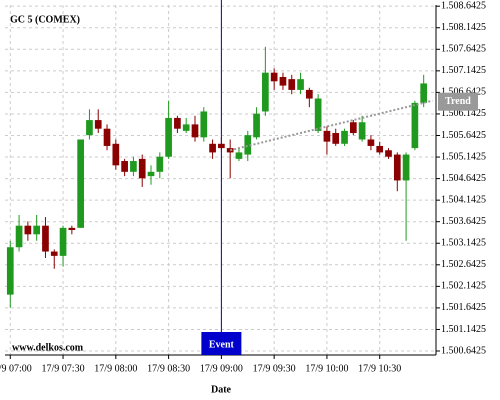 The image size is (500, 400). What do you see at coordinates (45, 19) in the screenshot?
I see `chart-title: GC 5 (COMEX)` at bounding box center [45, 19].